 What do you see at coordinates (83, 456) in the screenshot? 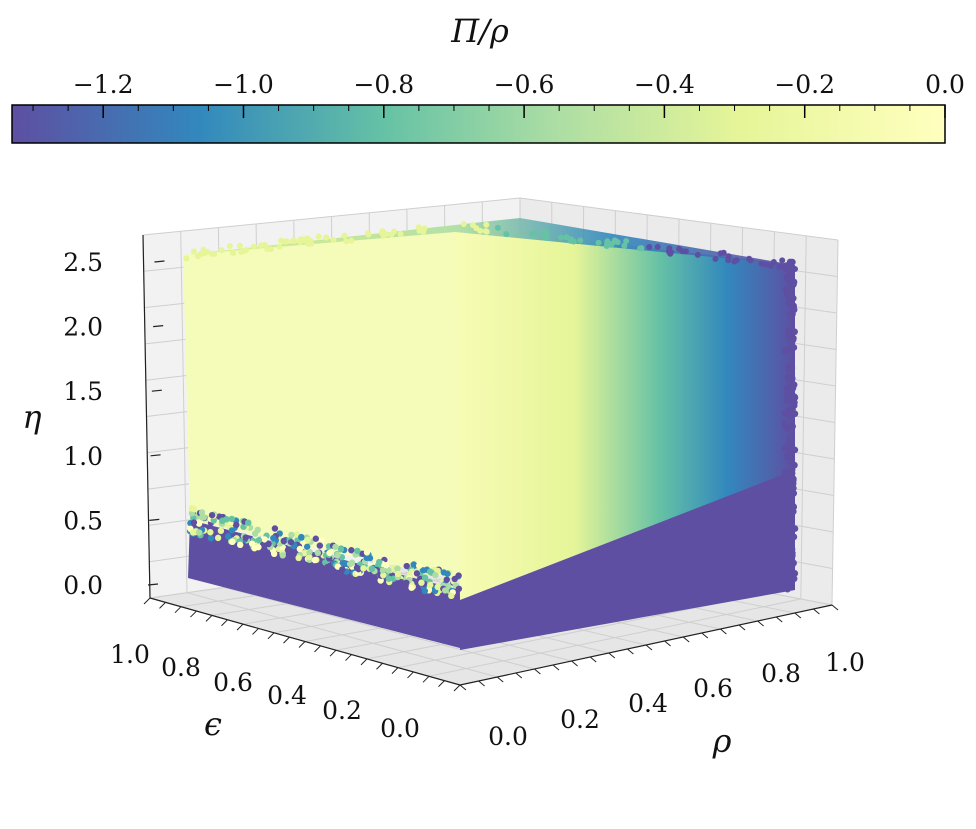
I see `eta-tick-label: 1.0` at bounding box center [83, 456].